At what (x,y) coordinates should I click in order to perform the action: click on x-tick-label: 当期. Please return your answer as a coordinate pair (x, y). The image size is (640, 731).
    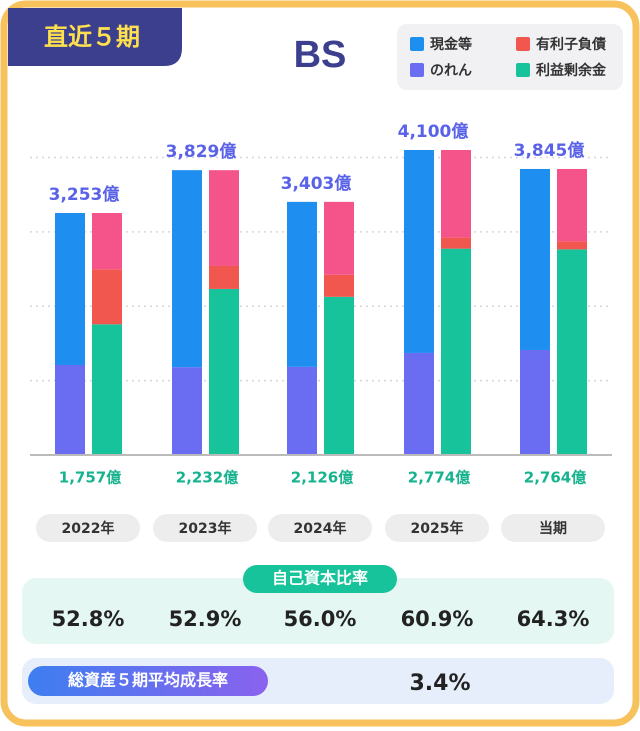
    Looking at the image, I should click on (553, 528).